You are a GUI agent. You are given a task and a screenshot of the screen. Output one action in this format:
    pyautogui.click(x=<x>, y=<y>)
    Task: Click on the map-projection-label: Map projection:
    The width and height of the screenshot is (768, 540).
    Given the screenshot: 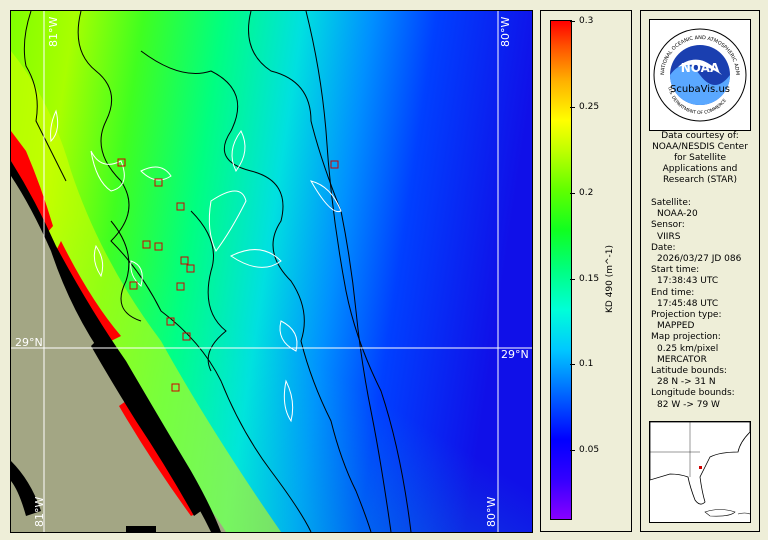 What is the action you would take?
    pyautogui.click(x=686, y=337)
    